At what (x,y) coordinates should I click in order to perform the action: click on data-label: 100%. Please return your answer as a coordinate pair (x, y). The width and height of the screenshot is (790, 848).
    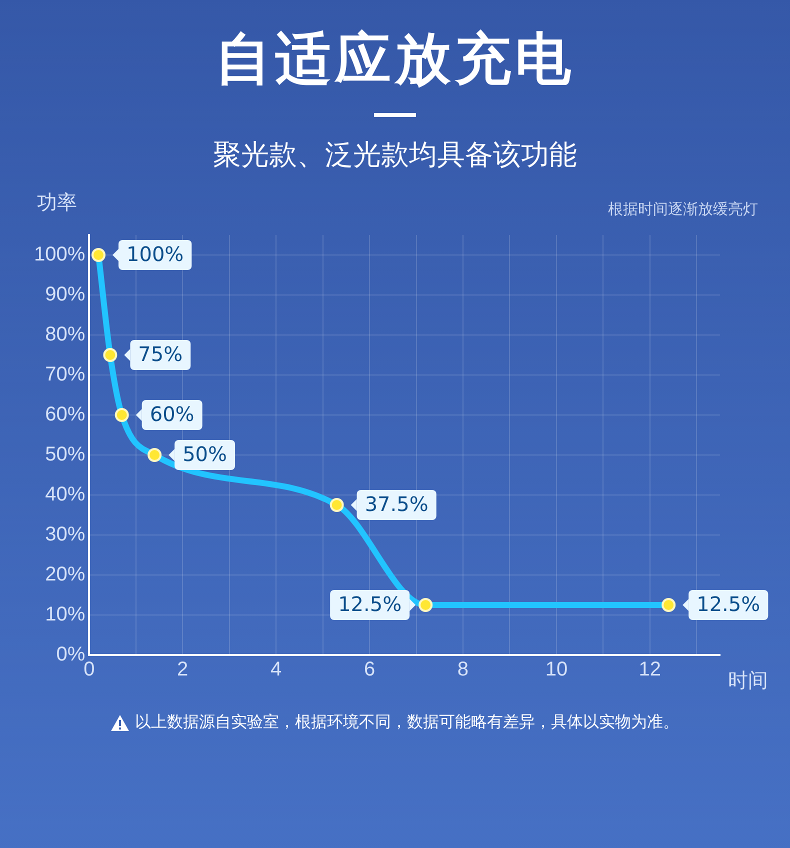
    Looking at the image, I should click on (155, 254).